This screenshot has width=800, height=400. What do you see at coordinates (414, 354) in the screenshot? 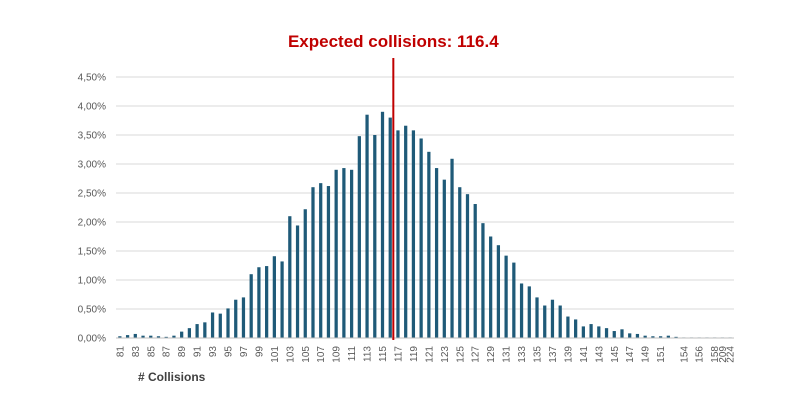
I see `x-tick-label: 119` at bounding box center [414, 354].